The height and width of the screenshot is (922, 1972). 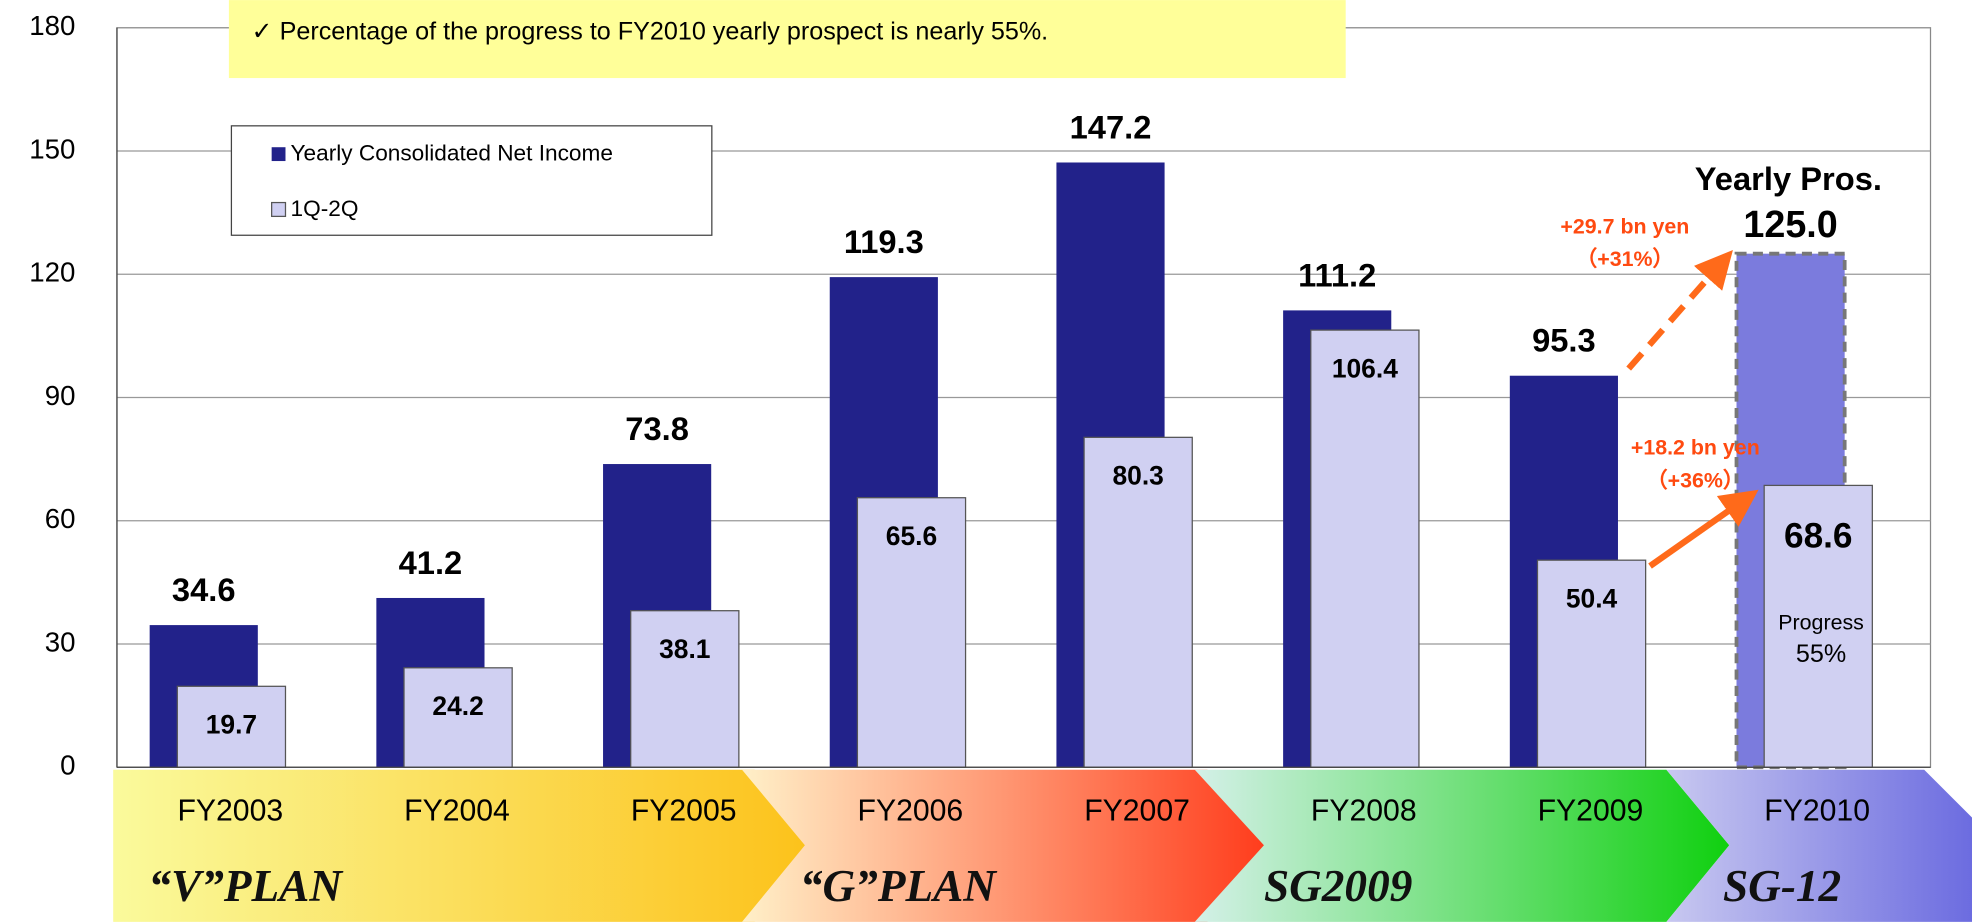 I want to click on annotation: Progress, so click(x=1821, y=623).